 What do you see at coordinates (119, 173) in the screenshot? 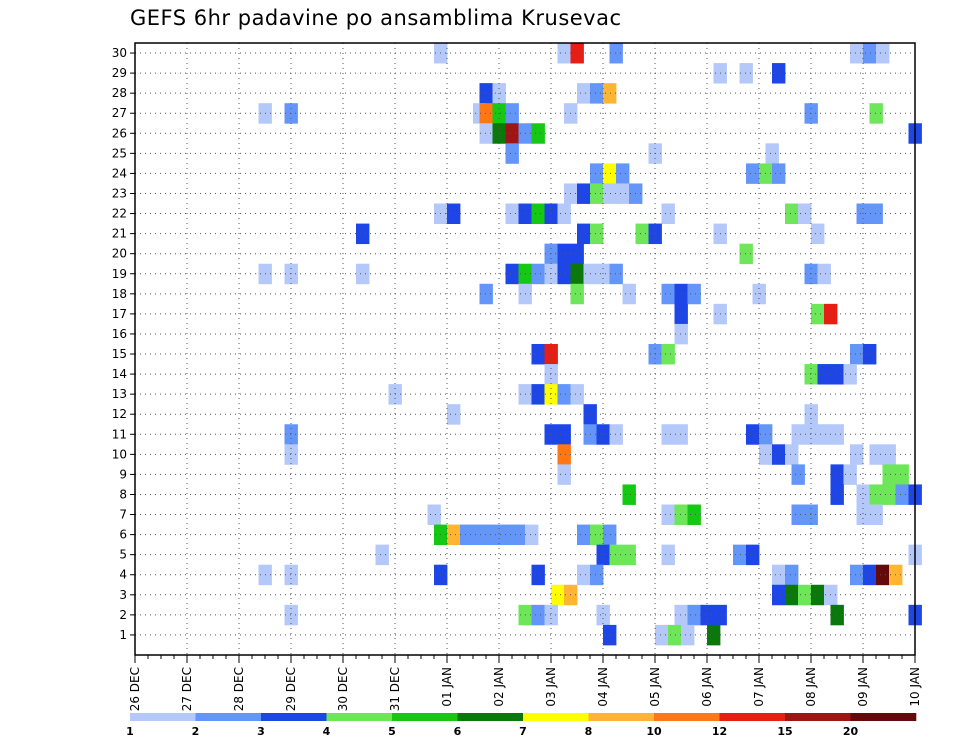
I see `y-tick-label: 24` at bounding box center [119, 173].